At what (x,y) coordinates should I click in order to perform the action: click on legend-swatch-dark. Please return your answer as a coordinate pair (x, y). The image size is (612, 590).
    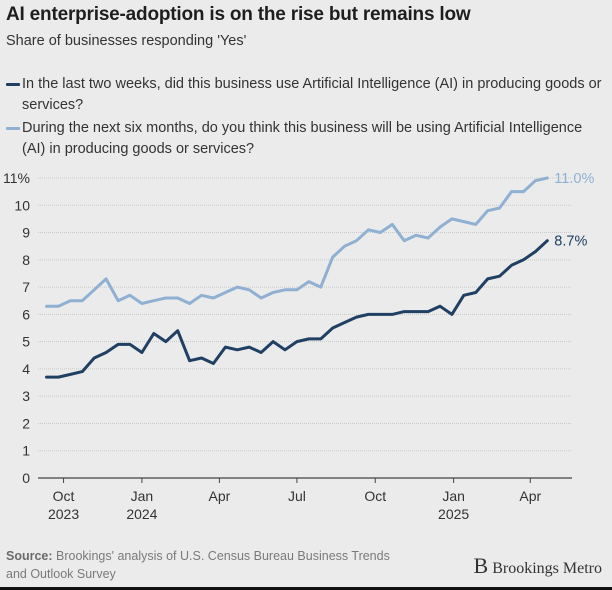
    Looking at the image, I should click on (13, 84).